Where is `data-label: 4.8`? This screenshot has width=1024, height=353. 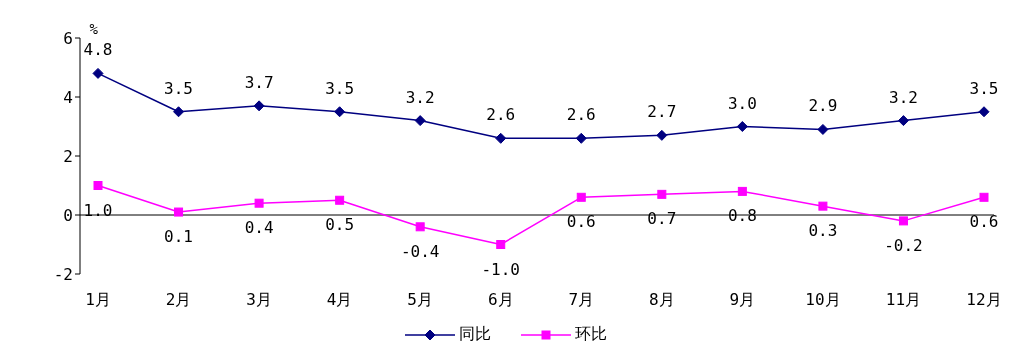 data-label: 4.8 is located at coordinates (98, 50).